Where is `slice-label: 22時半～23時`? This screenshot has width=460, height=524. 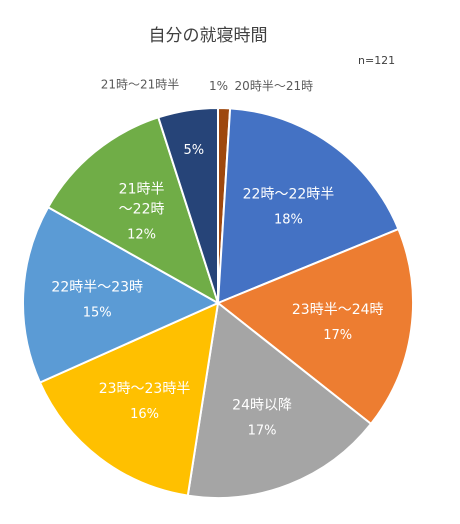
slice-label: 22時半～23時 is located at coordinates (97, 287).